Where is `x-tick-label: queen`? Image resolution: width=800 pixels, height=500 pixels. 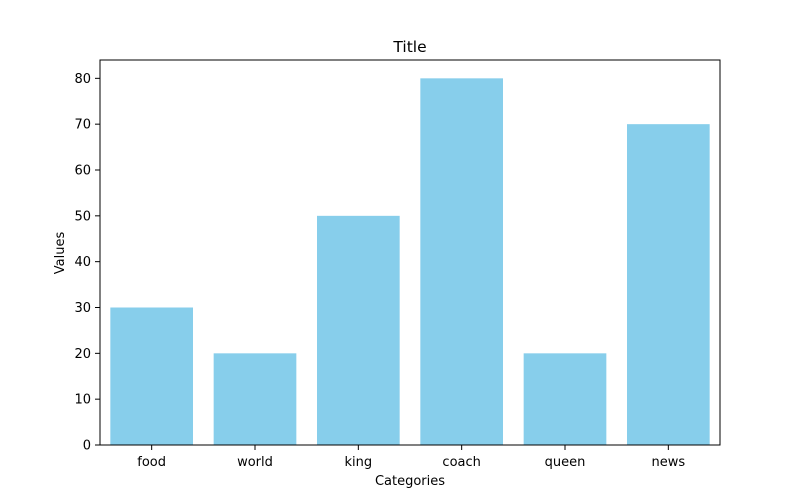
x-tick-label: queen is located at coordinates (565, 462).